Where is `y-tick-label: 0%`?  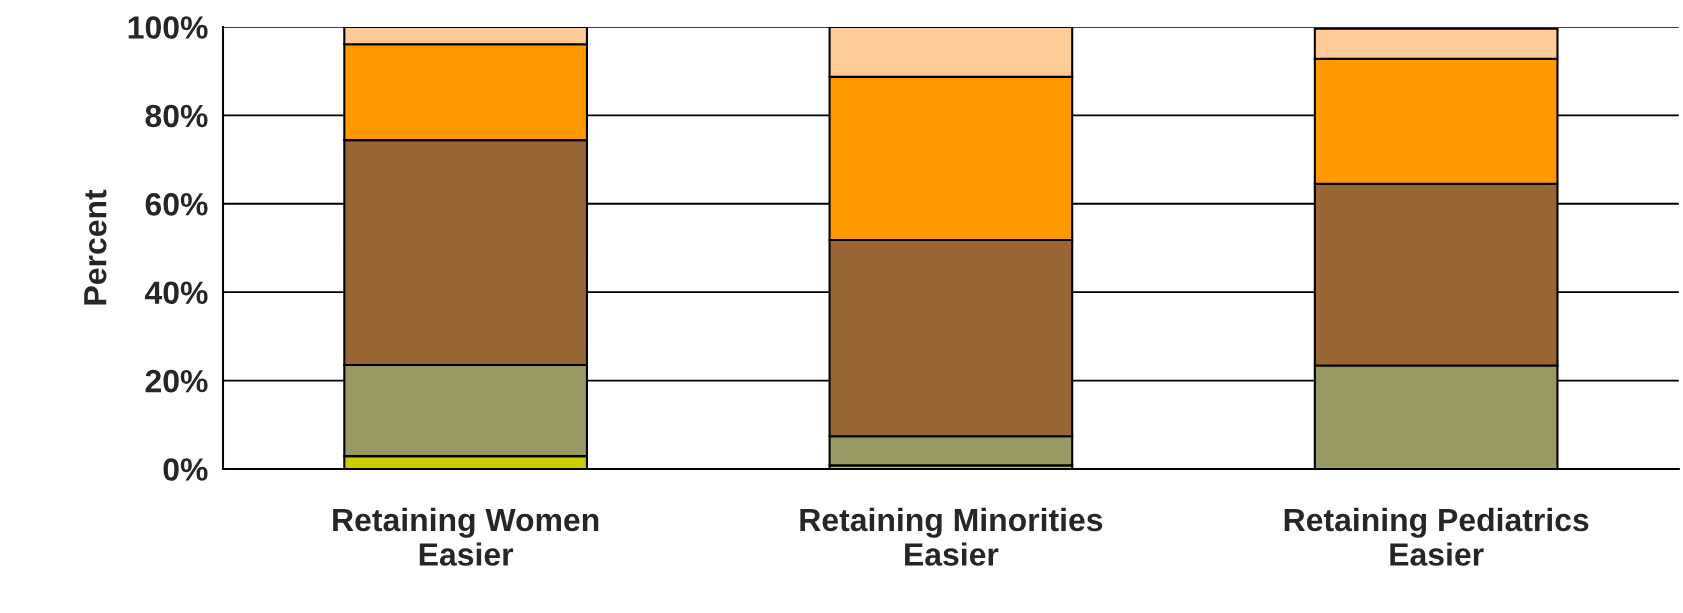
y-tick-label: 0% is located at coordinates (185, 469).